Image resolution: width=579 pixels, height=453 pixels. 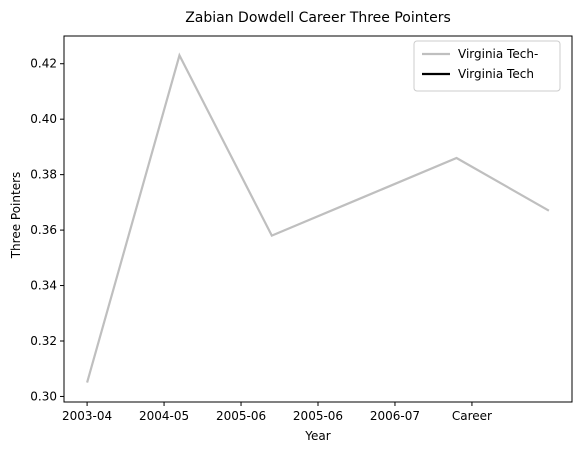 What do you see at coordinates (164, 416) in the screenshot?
I see `x-tick-label: 2004-05` at bounding box center [164, 416].